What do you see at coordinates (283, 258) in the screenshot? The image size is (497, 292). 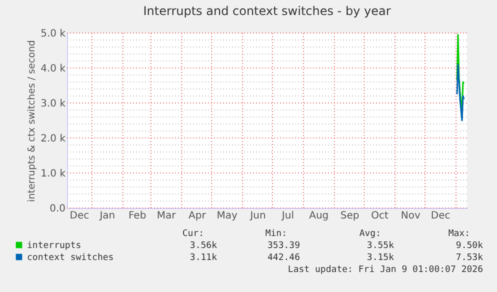 I see `text: 442.46` at bounding box center [283, 258].